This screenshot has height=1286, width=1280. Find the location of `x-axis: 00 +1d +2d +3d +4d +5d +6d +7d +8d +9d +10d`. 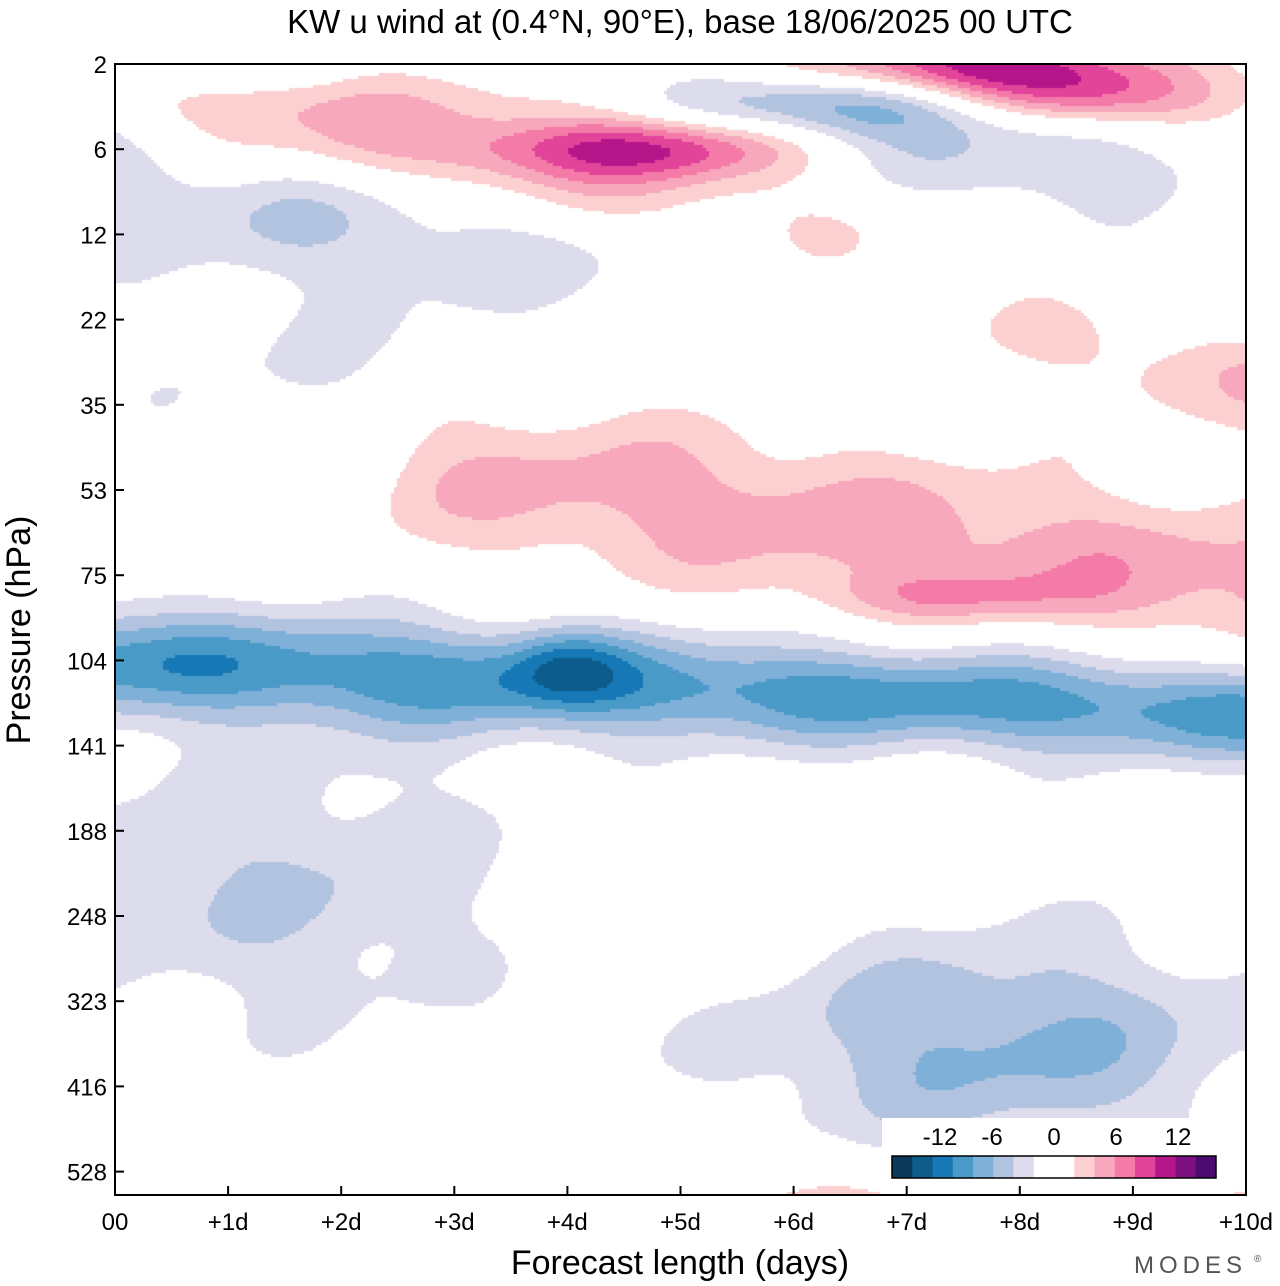

x-axis: 00 +1d +2d +3d +4d +5d +6d +7d +8d +9d +10d is located at coordinates (687, 1211).